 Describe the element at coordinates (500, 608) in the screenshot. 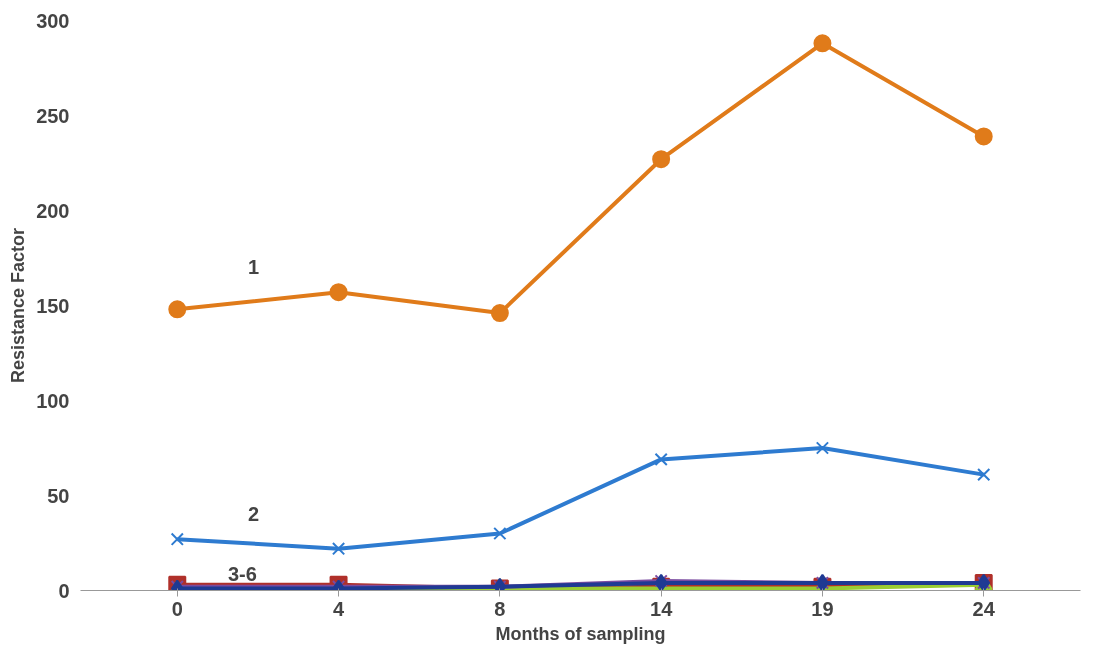

I see `x-tick-label: 8` at that location.